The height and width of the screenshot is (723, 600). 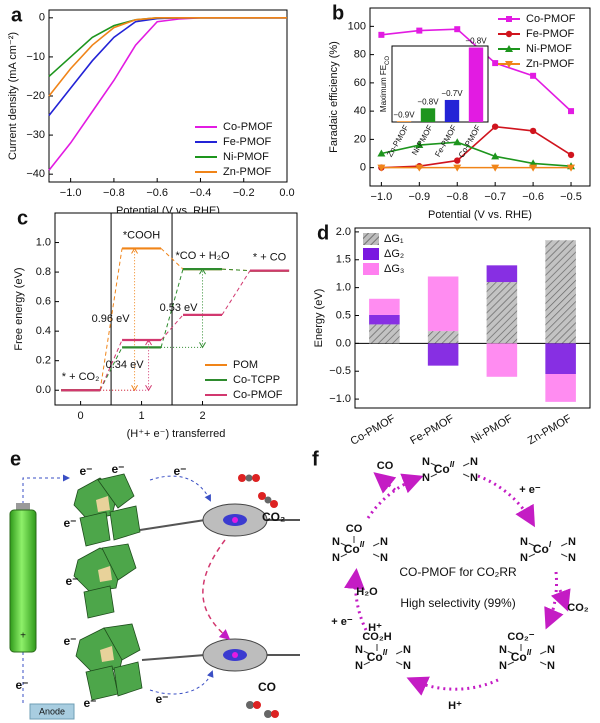 What do you see at coordinates (286, 193) in the screenshot?
I see `x-tick-label: 0.0` at bounding box center [286, 193].